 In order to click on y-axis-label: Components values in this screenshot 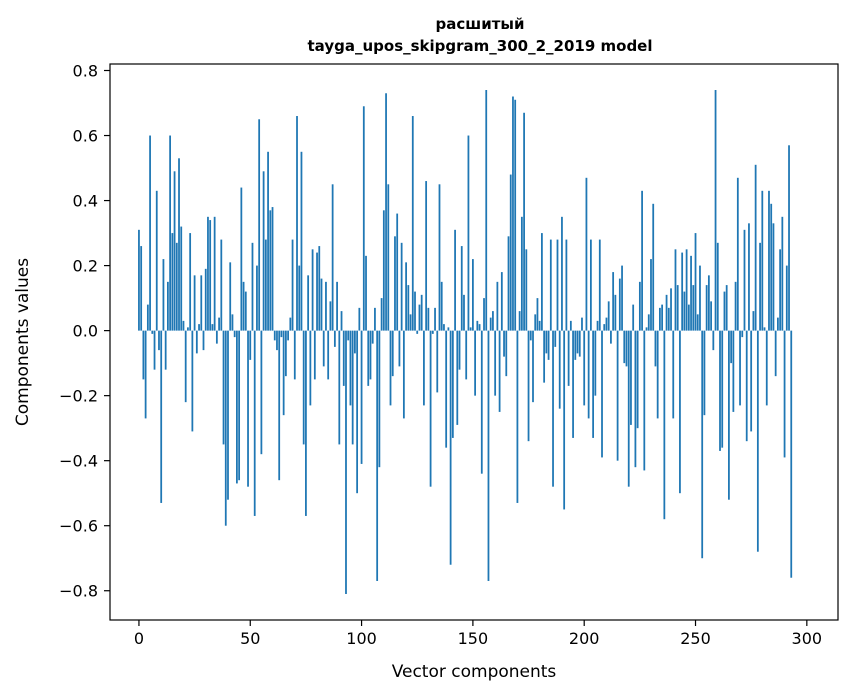, I will do `click(23, 342)`.